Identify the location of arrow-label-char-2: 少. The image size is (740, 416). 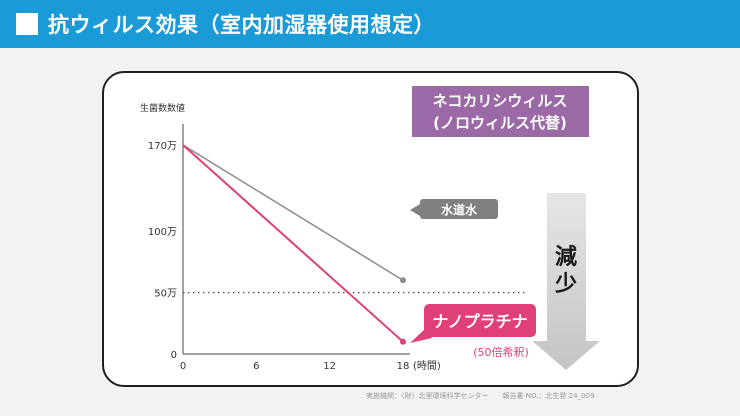
(565, 284).